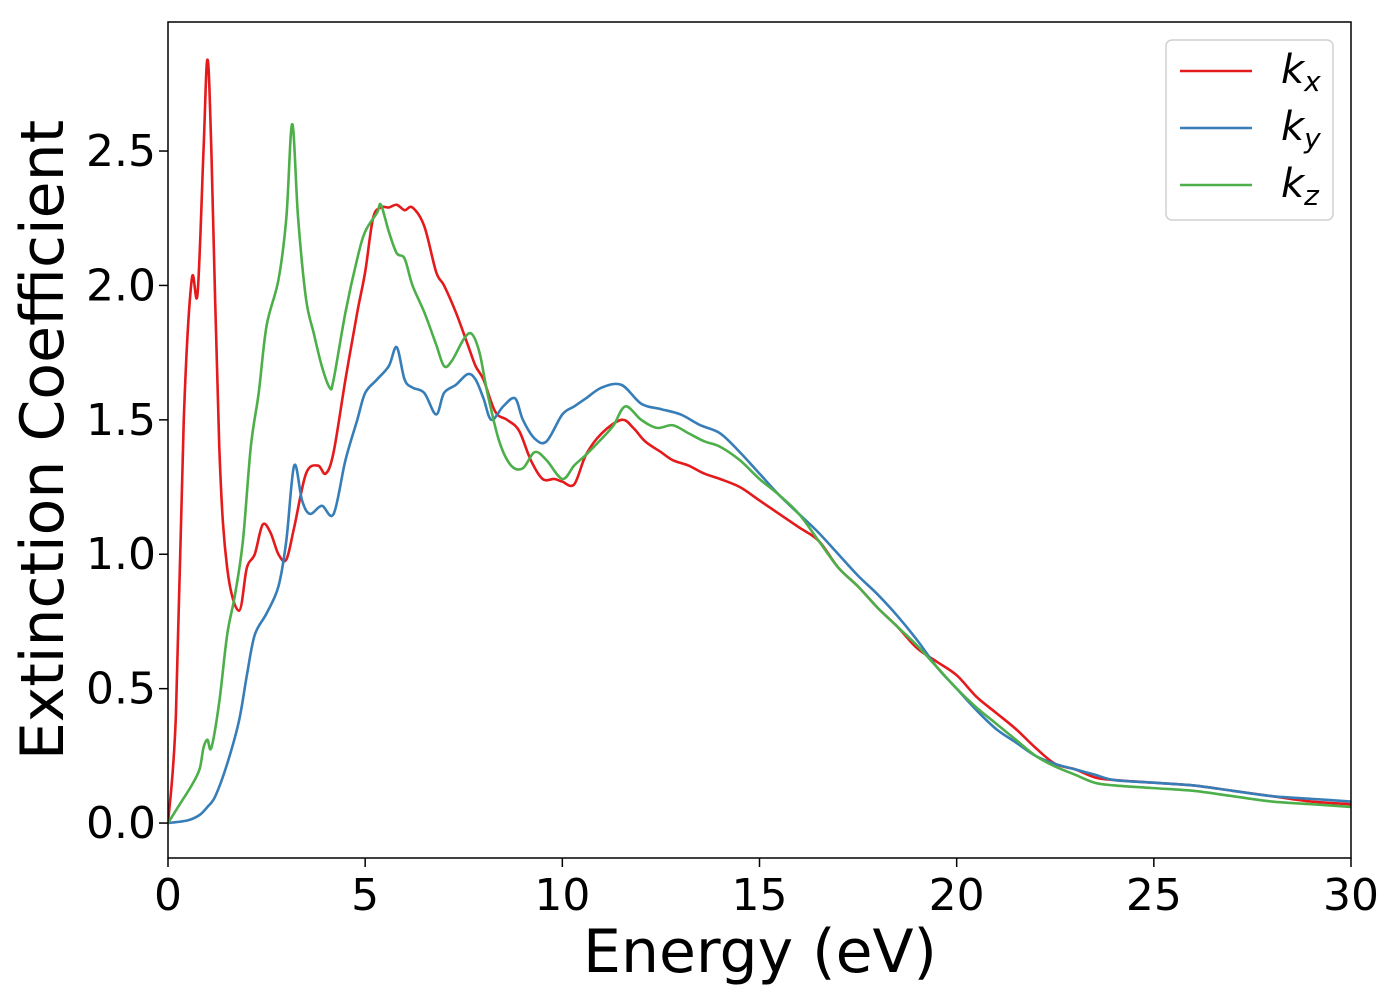 Image resolution: width=1400 pixels, height=1000 pixels. What do you see at coordinates (121, 151) in the screenshot?
I see `y-tick-label: 2.5` at bounding box center [121, 151].